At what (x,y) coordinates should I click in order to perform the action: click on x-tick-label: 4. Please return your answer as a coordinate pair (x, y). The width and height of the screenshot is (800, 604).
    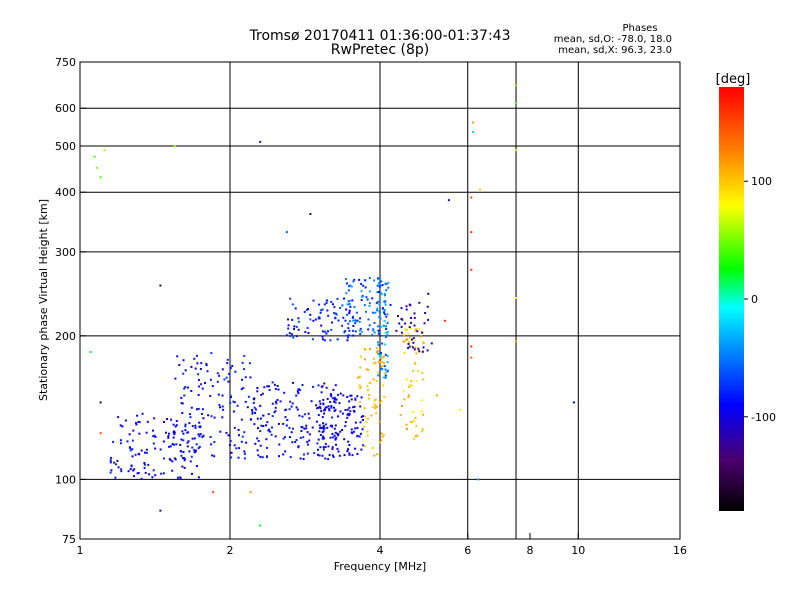
    Looking at the image, I should click on (380, 550).